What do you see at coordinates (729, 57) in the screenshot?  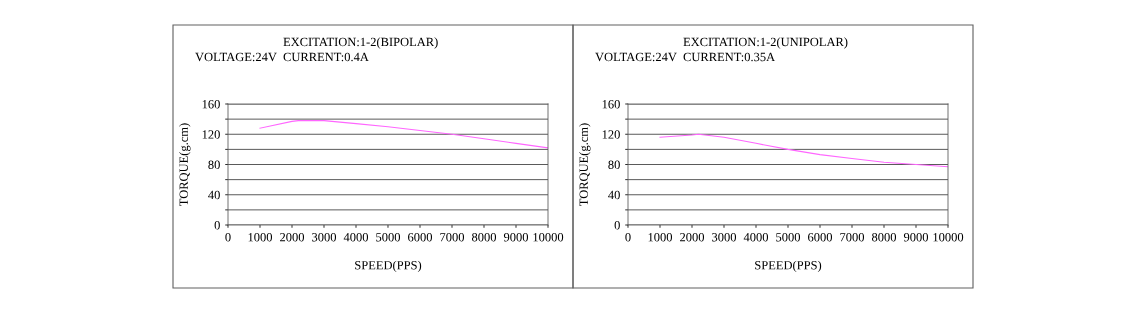 I see `text: CURRENT:0.35A` at bounding box center [729, 57].